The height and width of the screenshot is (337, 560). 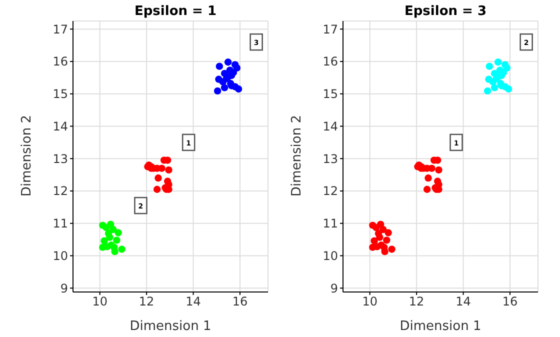 What do you see at coordinates (445, 12) in the screenshot?
I see `chart-title: Epsilon = 3` at bounding box center [445, 12].